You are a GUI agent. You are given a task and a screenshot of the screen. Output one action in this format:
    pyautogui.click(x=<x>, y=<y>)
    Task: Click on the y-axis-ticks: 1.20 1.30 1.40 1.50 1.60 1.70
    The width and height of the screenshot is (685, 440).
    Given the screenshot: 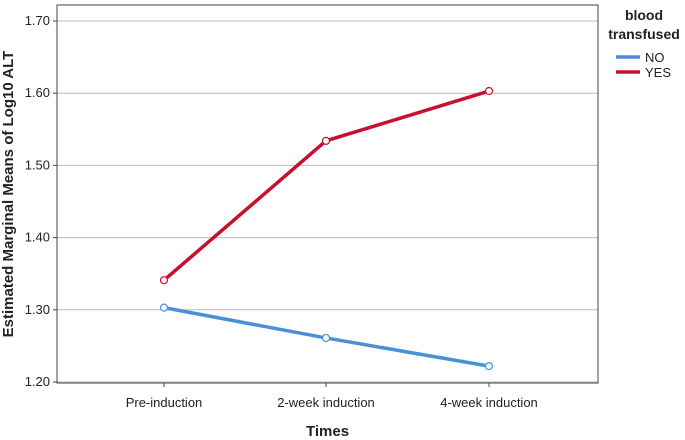 What is the action you would take?
    pyautogui.click(x=41, y=201)
    